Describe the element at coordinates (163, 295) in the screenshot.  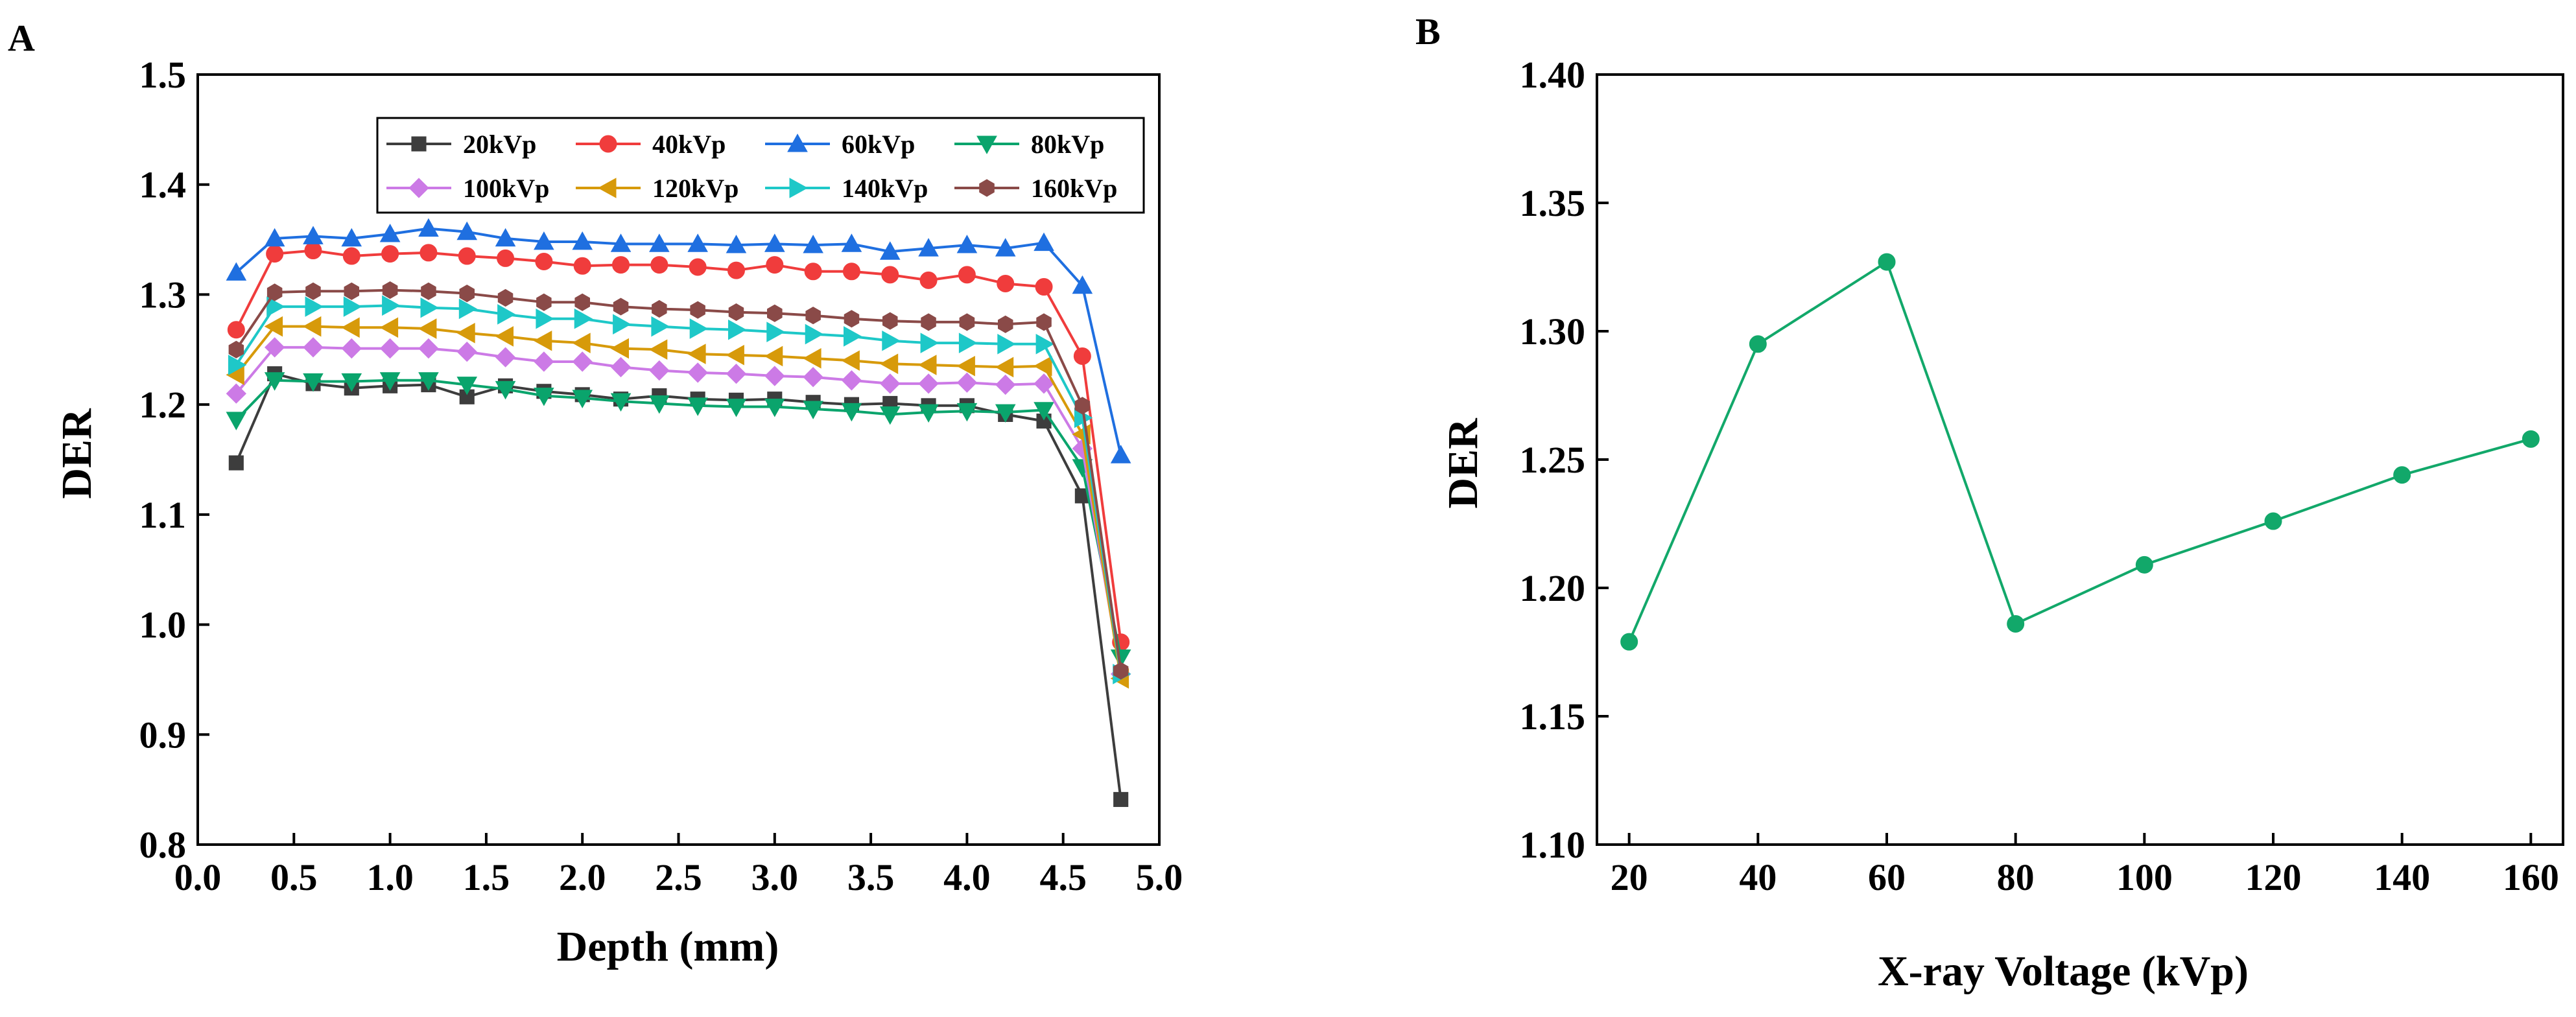
I see `panel-a-y-tick-label: 1.3` at that location.